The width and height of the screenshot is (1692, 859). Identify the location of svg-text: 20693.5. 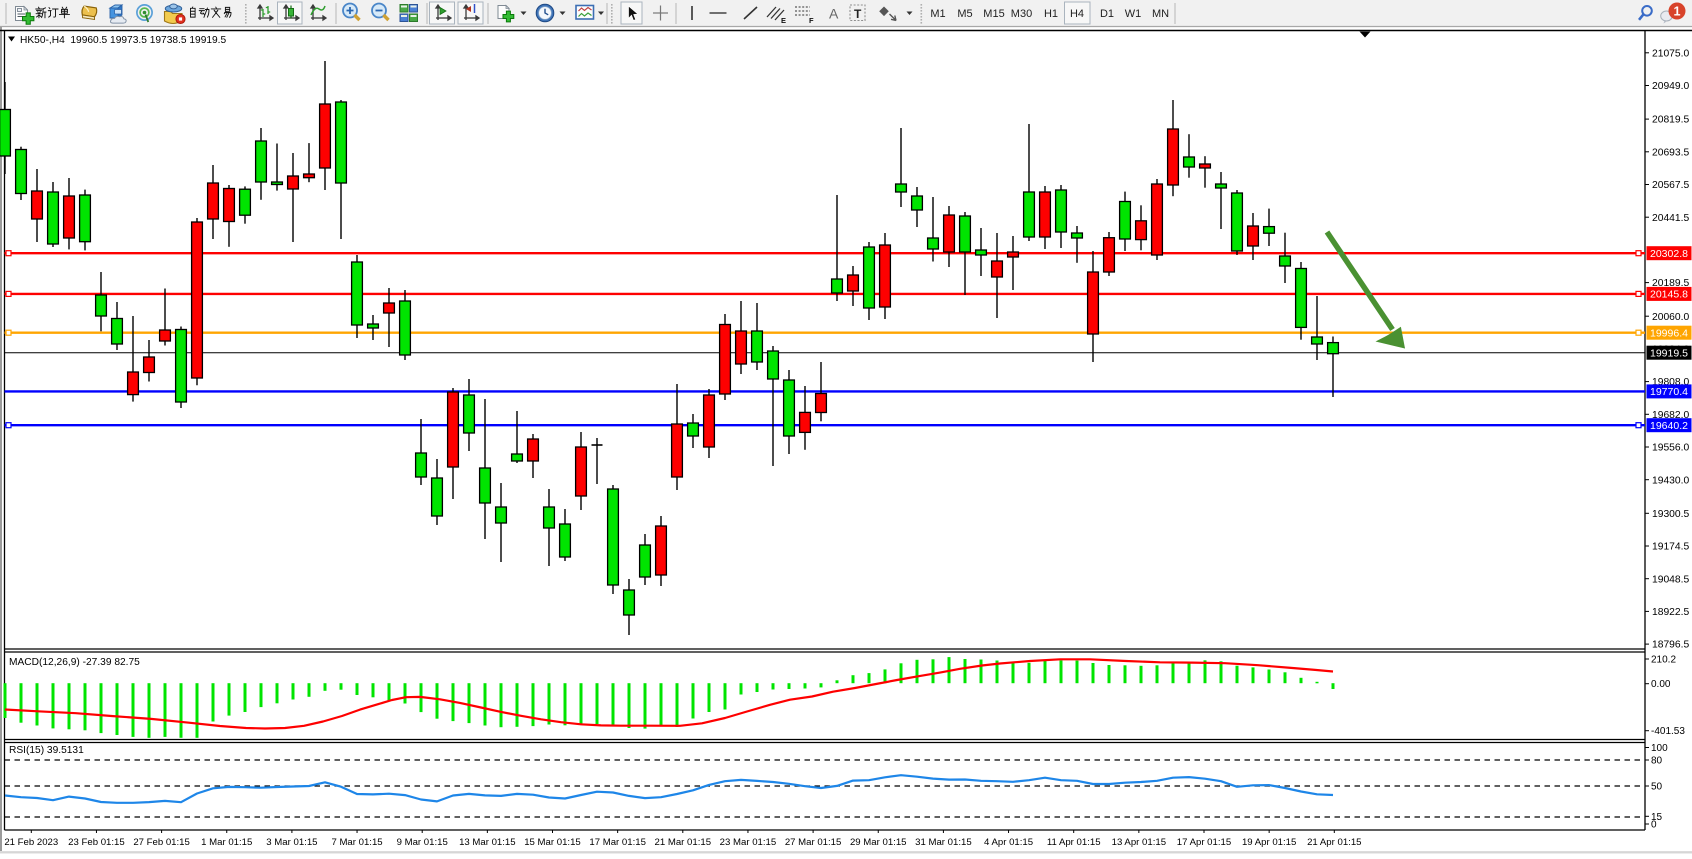
(1670, 152).